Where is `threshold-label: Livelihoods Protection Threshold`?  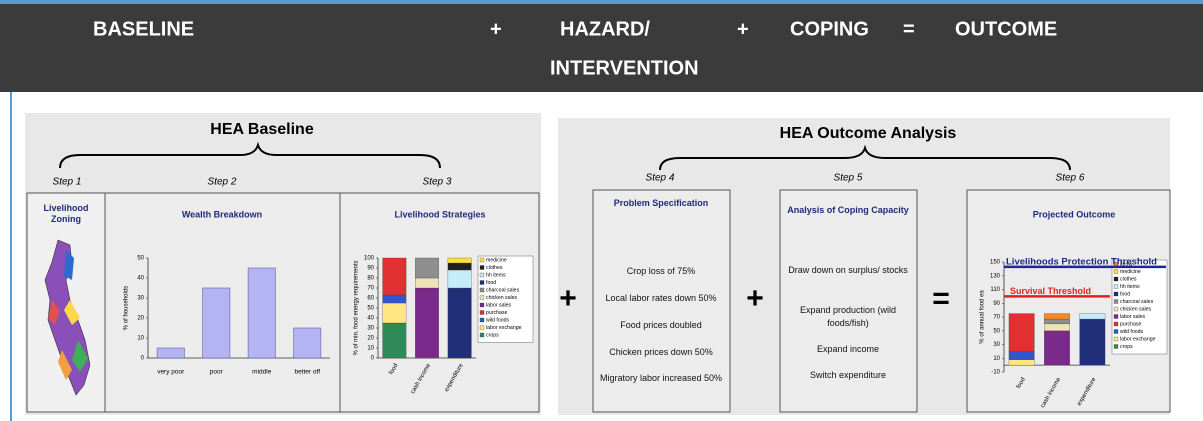 threshold-label: Livelihoods Protection Threshold is located at coordinates (1081, 261).